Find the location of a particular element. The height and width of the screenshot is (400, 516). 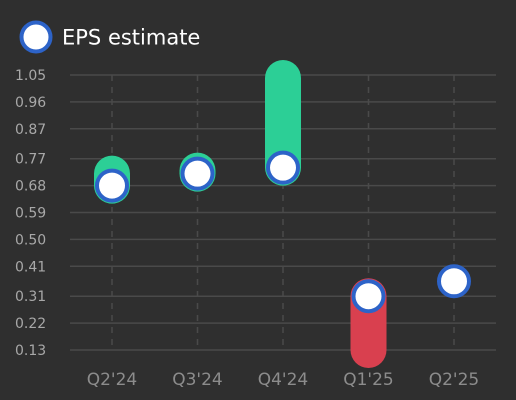

legend-label: EPS estimate is located at coordinates (131, 38).